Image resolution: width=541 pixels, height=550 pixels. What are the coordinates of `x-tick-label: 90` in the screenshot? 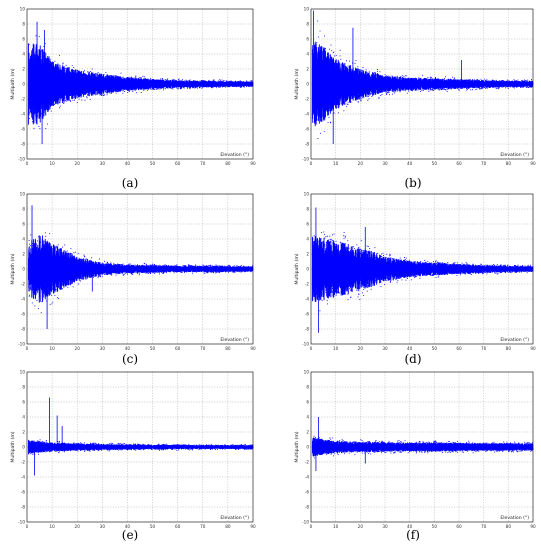 It's located at (253, 163).